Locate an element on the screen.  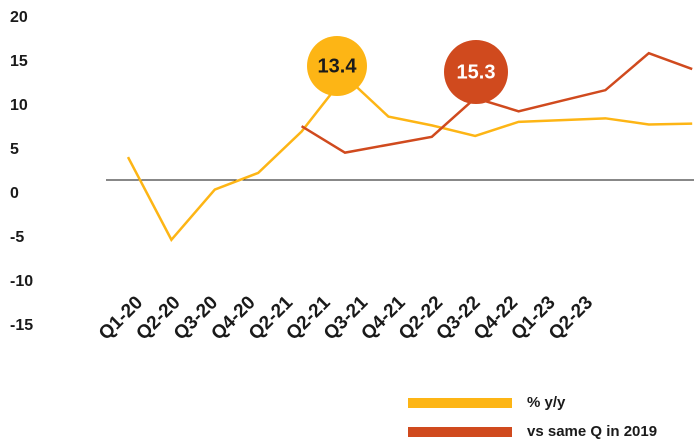
y-tick-label: -5 is located at coordinates (17, 237).